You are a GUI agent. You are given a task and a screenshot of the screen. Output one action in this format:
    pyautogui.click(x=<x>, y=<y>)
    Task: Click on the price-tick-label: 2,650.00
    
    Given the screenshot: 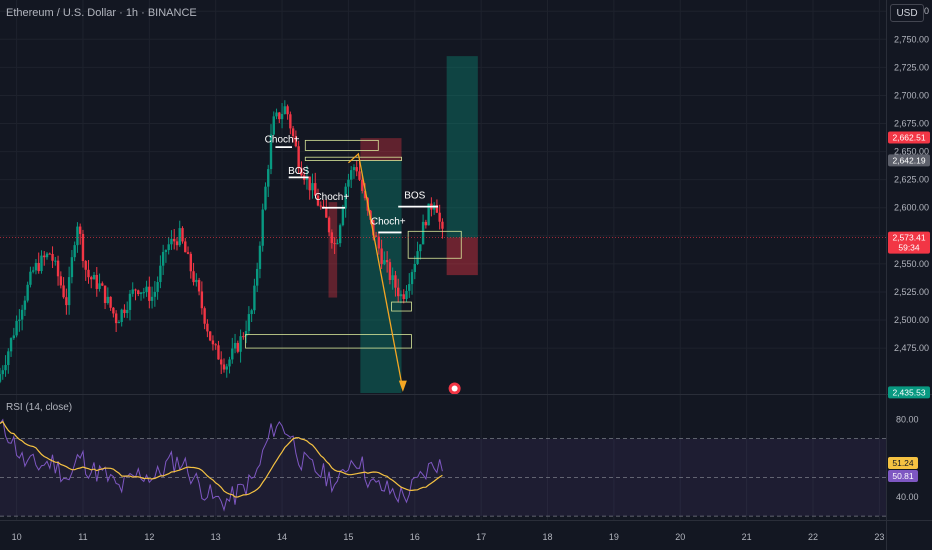 What is the action you would take?
    pyautogui.click(x=911, y=152)
    